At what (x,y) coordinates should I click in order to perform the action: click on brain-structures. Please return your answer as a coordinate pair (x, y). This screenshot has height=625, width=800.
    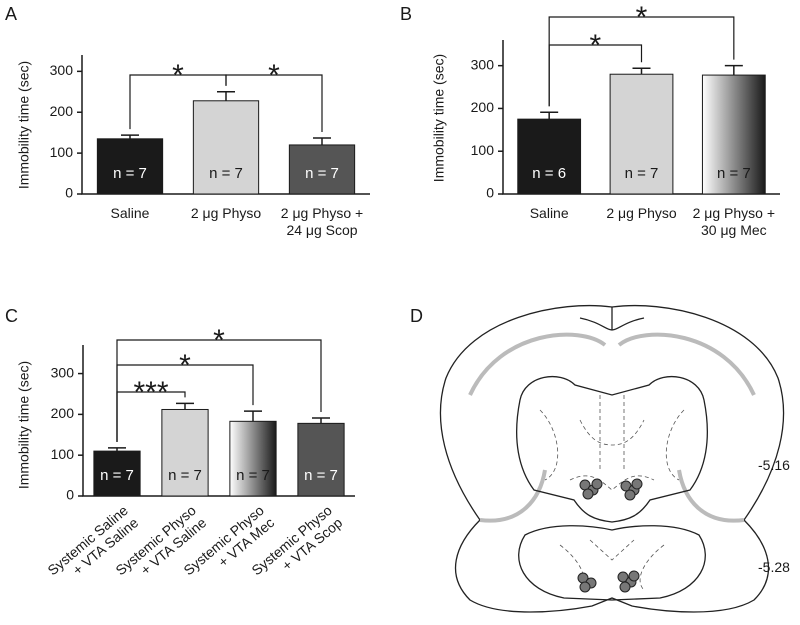
    Looking at the image, I should click on (612, 493).